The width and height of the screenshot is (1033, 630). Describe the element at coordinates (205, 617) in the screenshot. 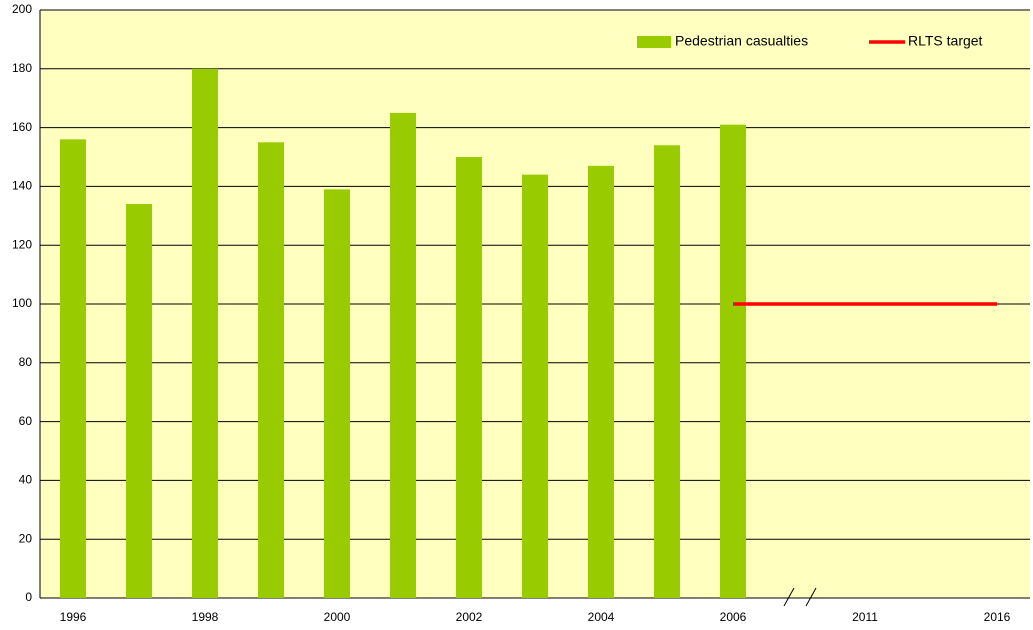

I see `x-tick-label: 1998` at that location.